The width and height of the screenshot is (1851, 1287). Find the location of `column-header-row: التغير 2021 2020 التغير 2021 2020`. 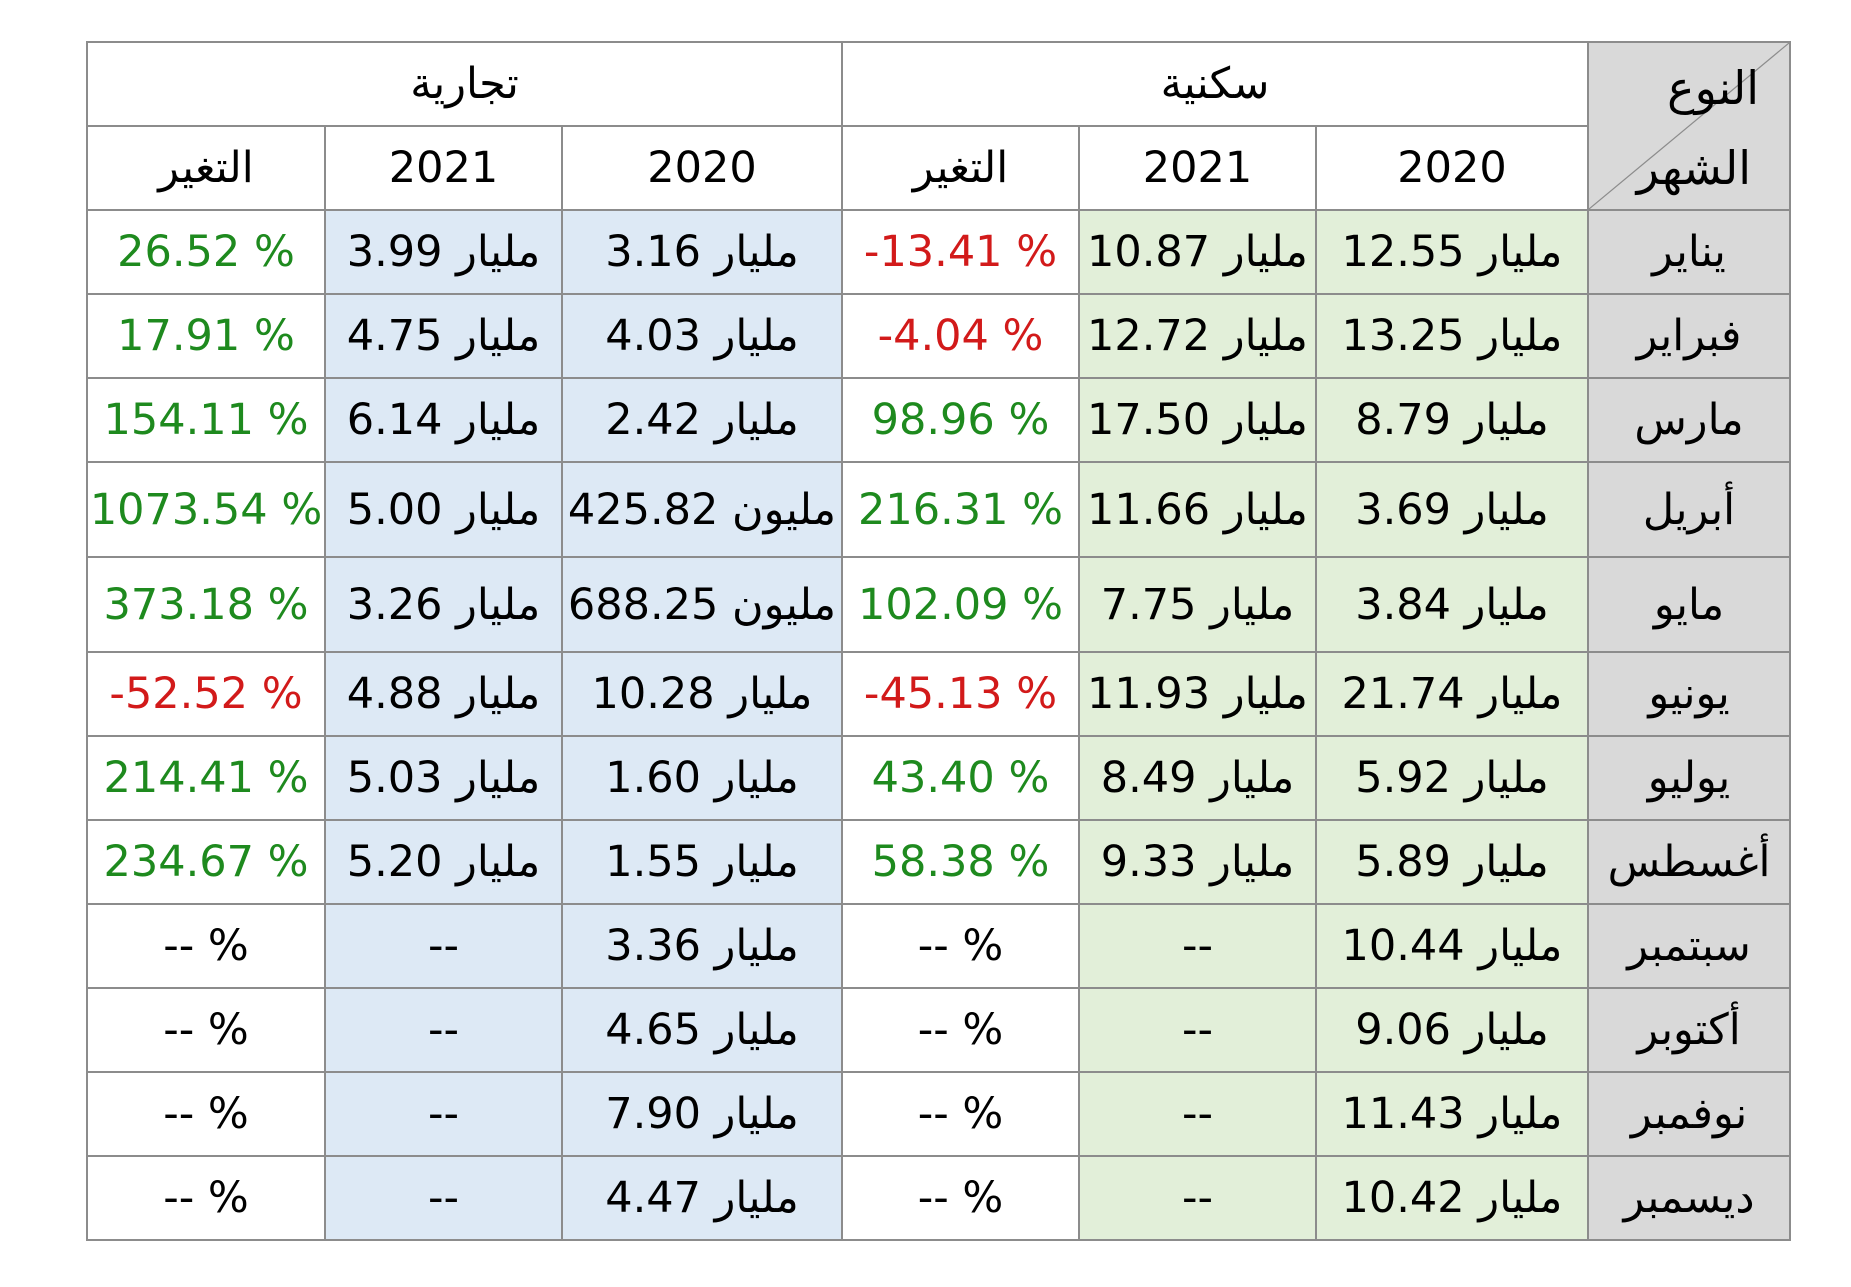

column-header-row: التغير 2021 2020 التغير 2021 2020 is located at coordinates (938, 168).